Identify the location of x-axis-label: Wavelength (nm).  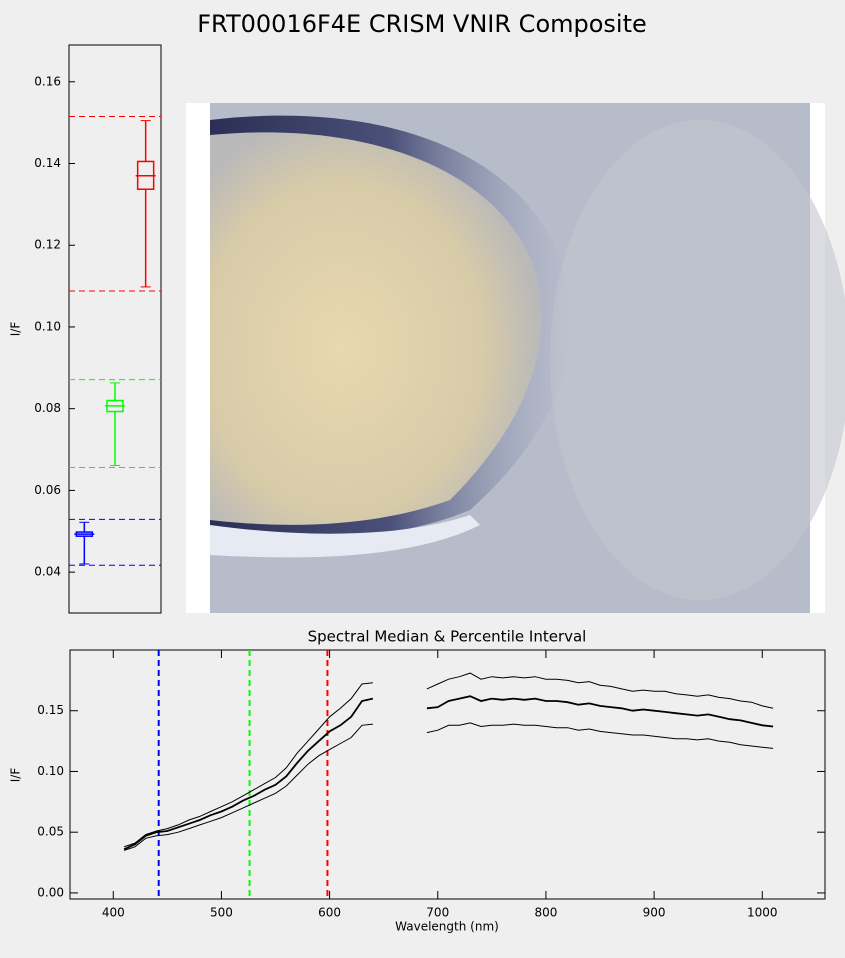
(447, 927).